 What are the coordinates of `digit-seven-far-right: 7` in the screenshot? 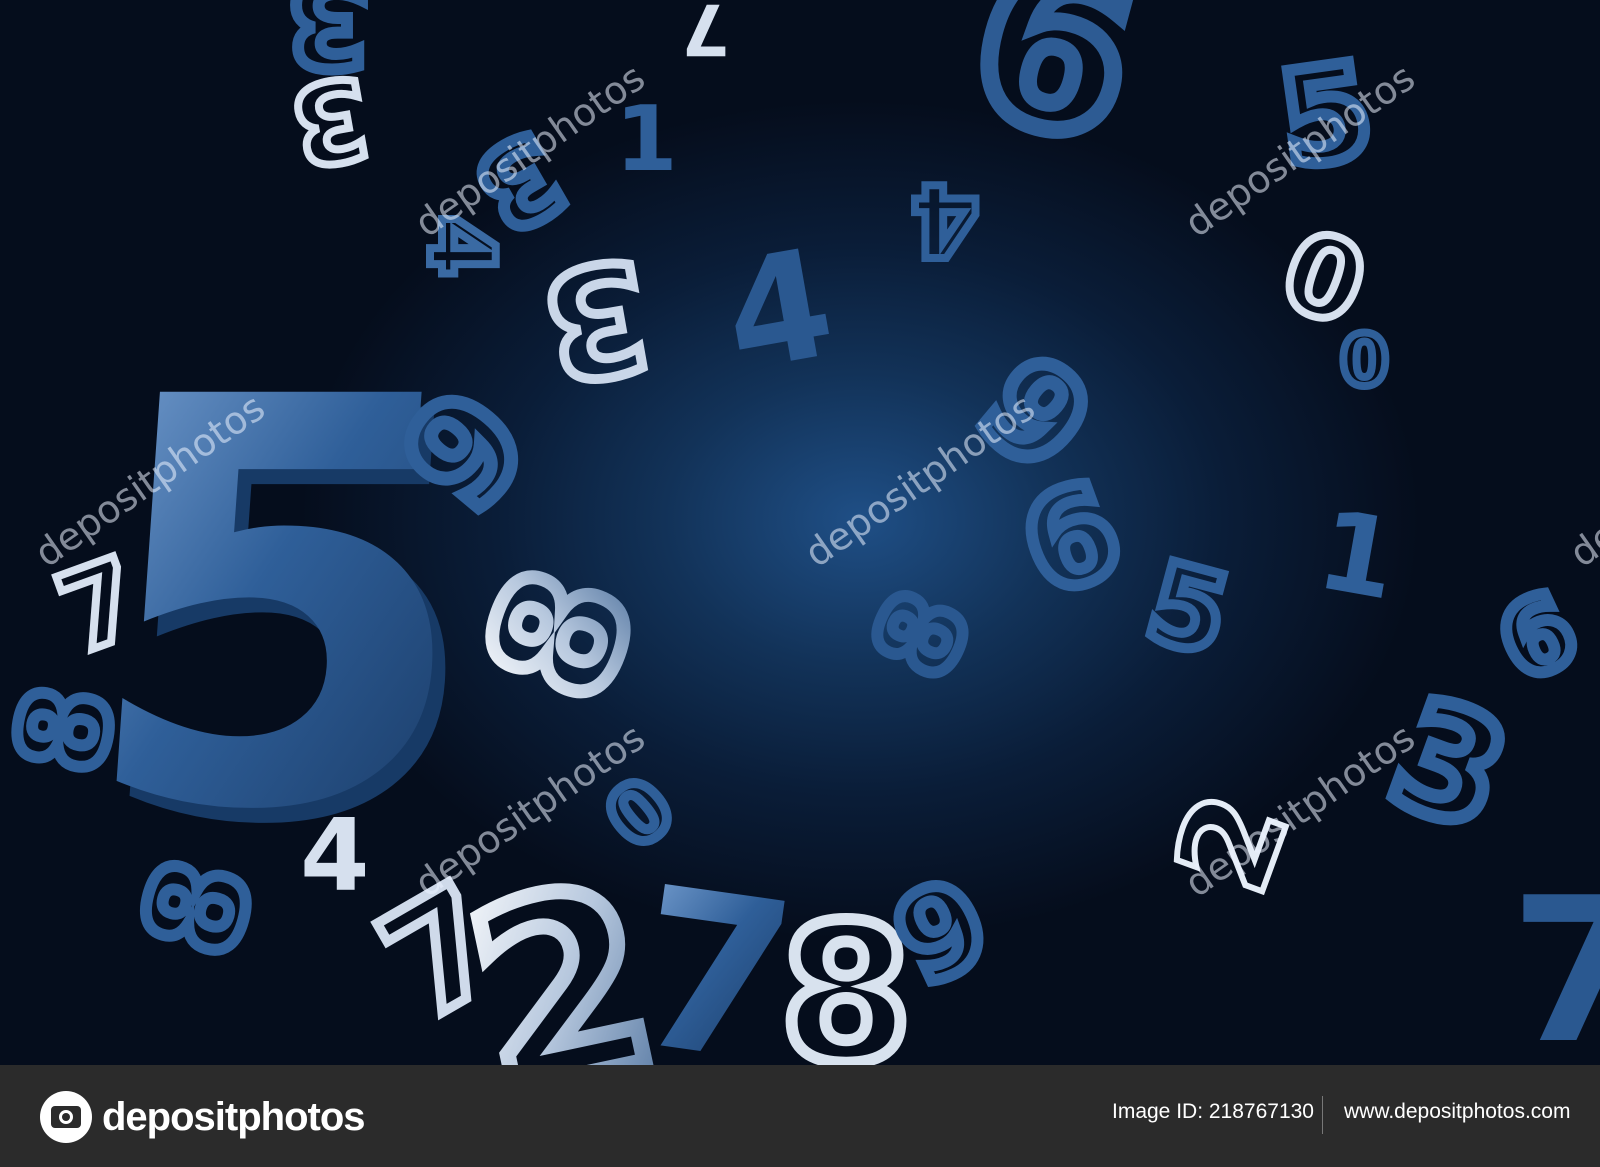 It's located at (1555, 960).